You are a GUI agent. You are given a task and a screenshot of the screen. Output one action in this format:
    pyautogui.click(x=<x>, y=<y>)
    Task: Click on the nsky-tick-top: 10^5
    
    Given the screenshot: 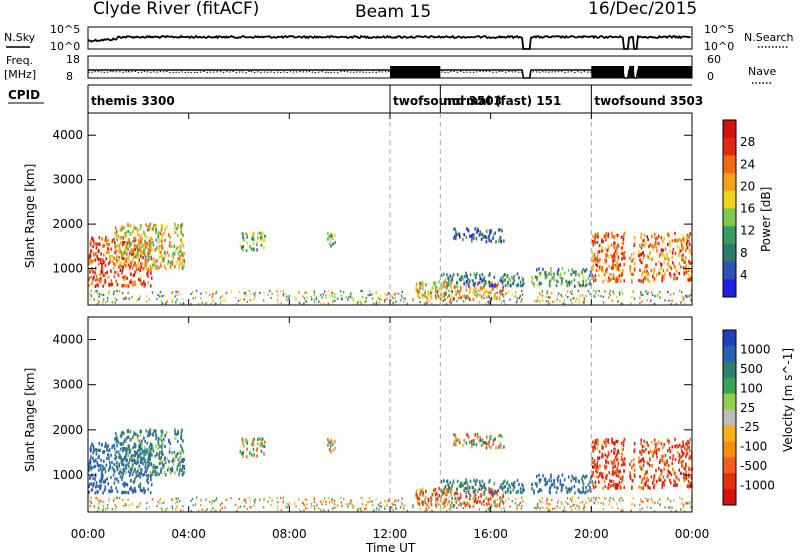 What is the action you would take?
    pyautogui.click(x=65, y=29)
    